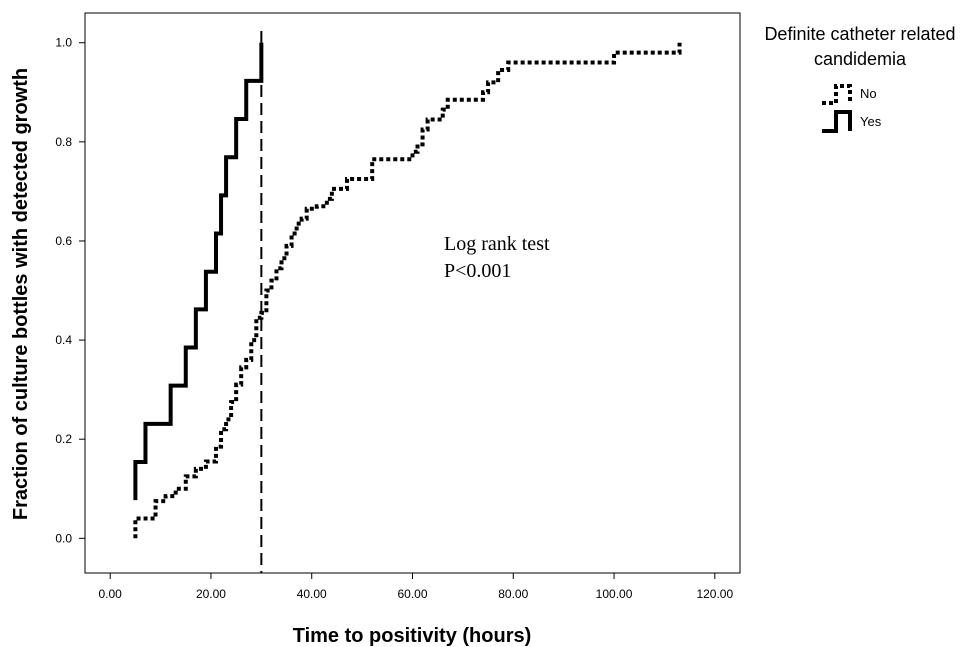 The height and width of the screenshot is (647, 976). What do you see at coordinates (211, 594) in the screenshot?
I see `x-tick-label: 20.00` at bounding box center [211, 594].